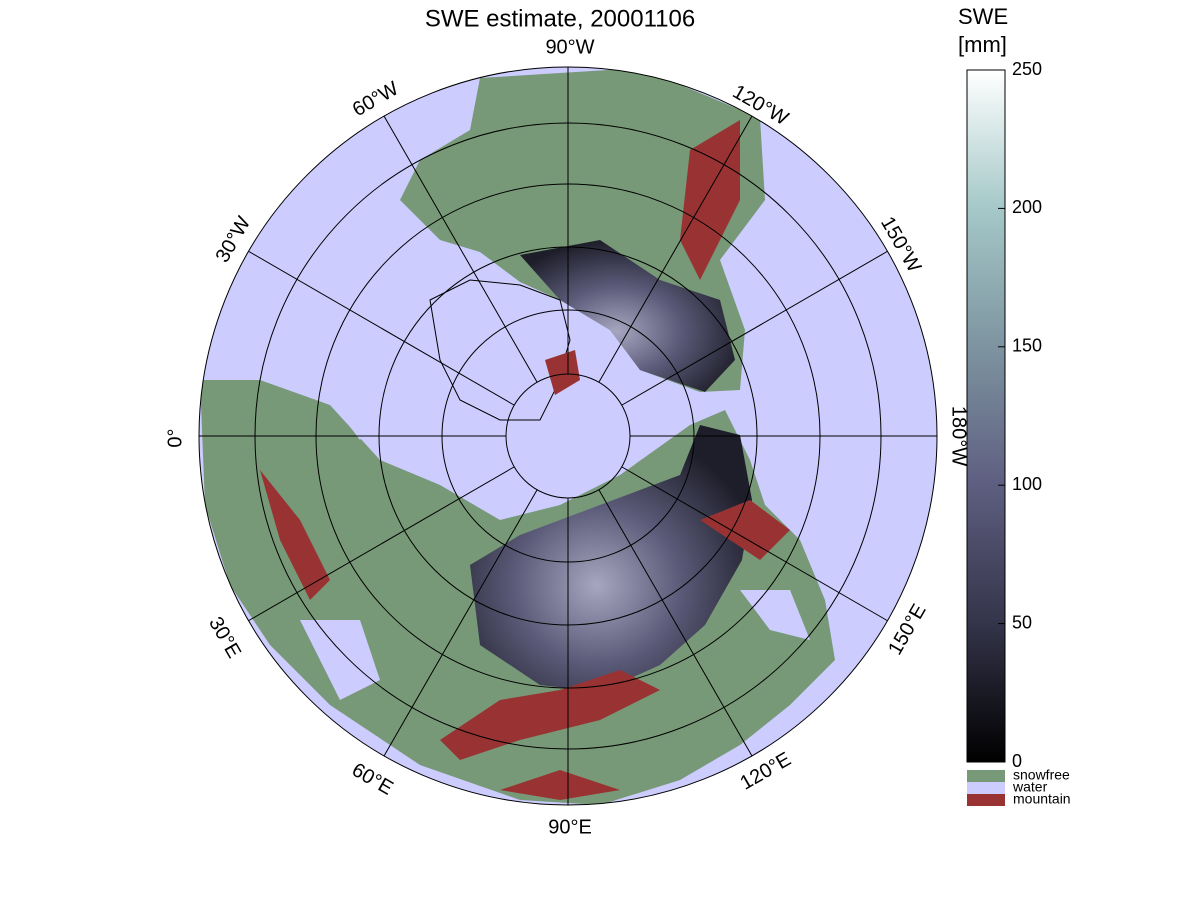  Describe the element at coordinates (983, 16) in the screenshot. I see `colorbar-label: SWE` at that location.